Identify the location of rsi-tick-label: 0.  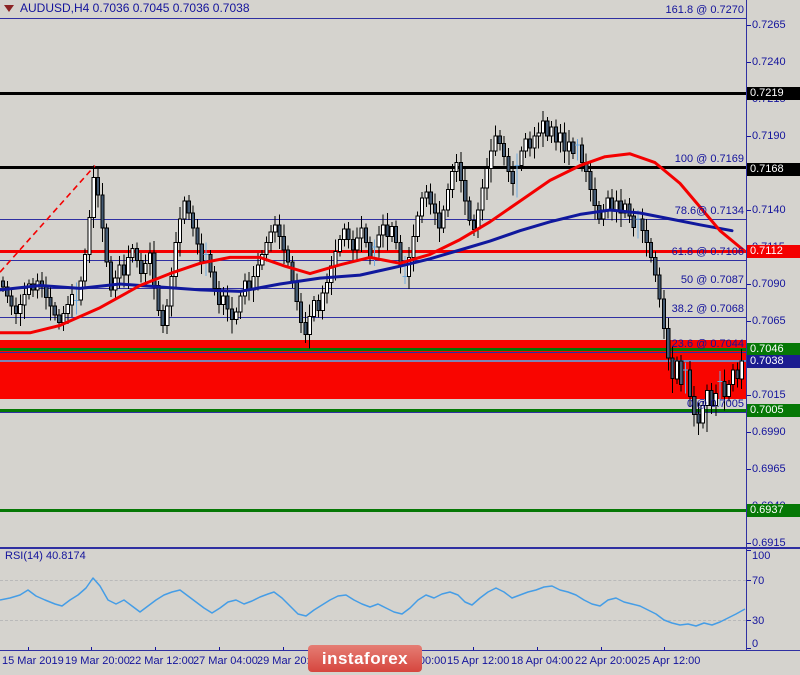
(755, 644).